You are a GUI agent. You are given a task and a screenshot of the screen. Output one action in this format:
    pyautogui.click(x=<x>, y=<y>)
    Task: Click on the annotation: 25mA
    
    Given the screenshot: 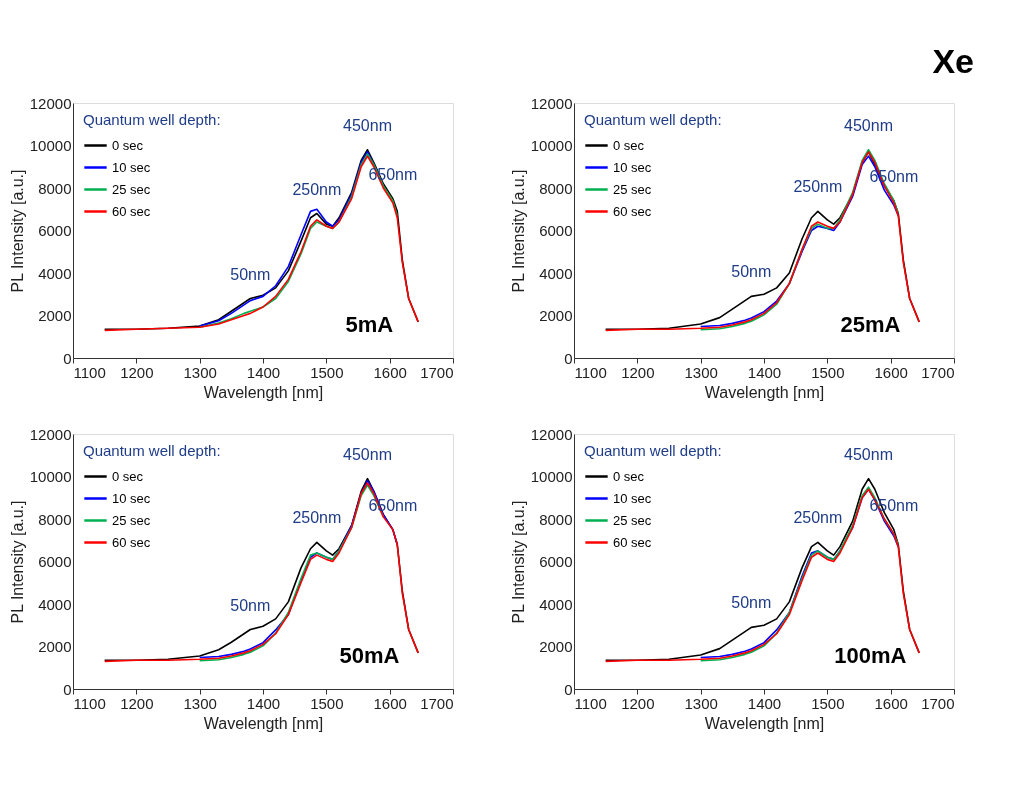 What is the action you would take?
    pyautogui.click(x=870, y=324)
    